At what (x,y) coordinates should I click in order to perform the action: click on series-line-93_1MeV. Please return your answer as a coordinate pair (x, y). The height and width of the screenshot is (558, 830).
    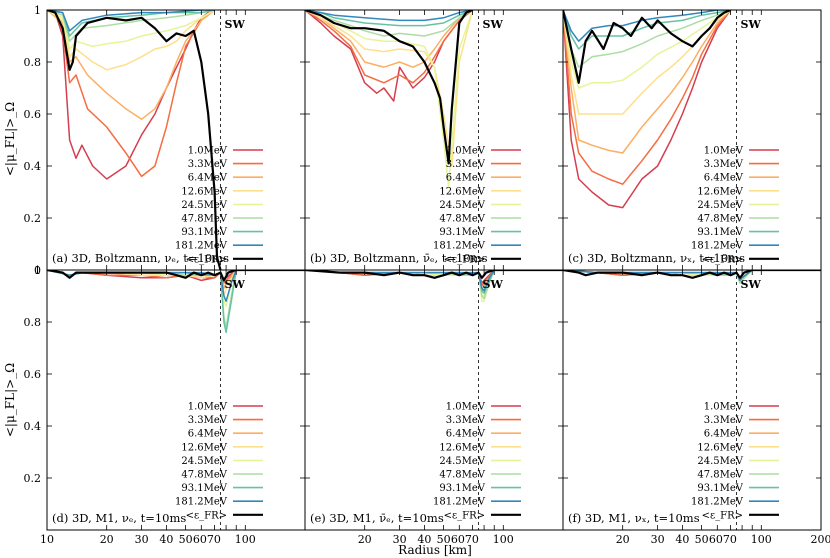
    Looking at the image, I should click on (389, 18).